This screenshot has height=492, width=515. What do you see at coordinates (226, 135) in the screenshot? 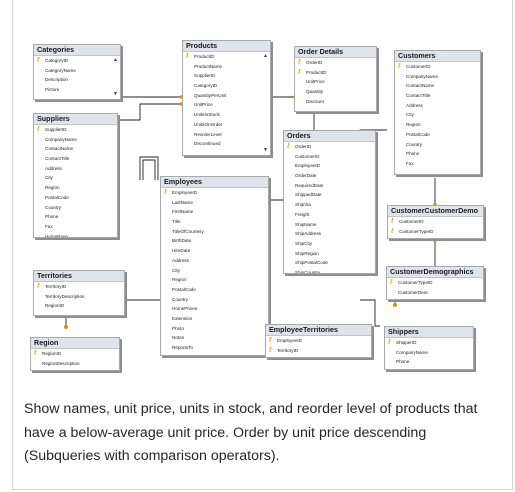
I see `table-field: ReorderLevel` at bounding box center [226, 135].